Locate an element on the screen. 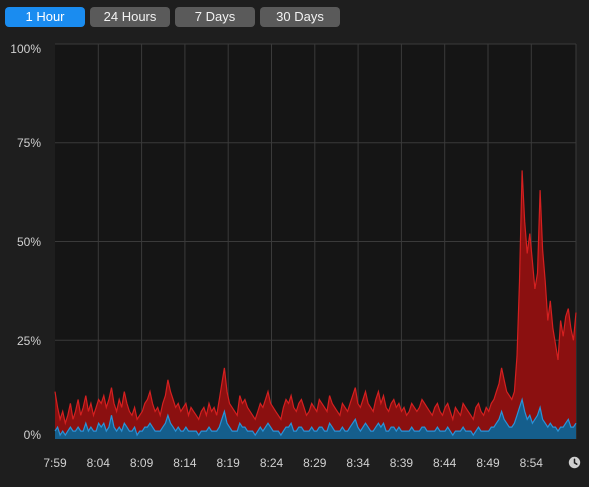 The image size is (589, 487). x-tick-label: 8:14 is located at coordinates (185, 463).